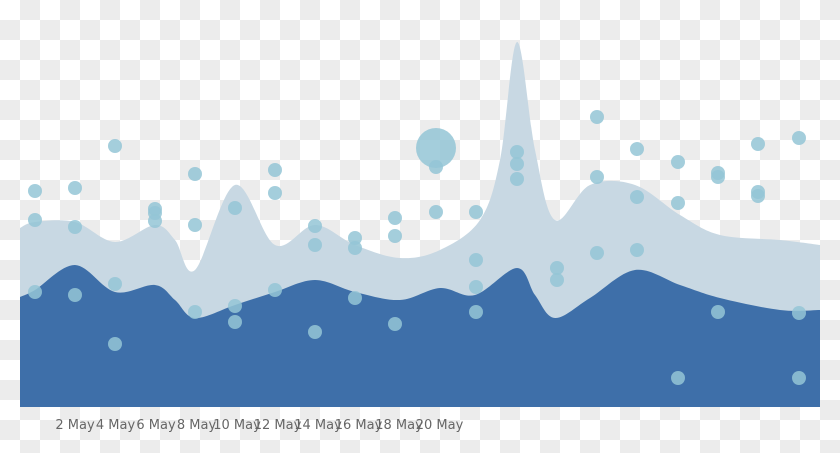 Image resolution: width=840 pixels, height=453 pixels. I want to click on large-data-point, so click(436, 148).